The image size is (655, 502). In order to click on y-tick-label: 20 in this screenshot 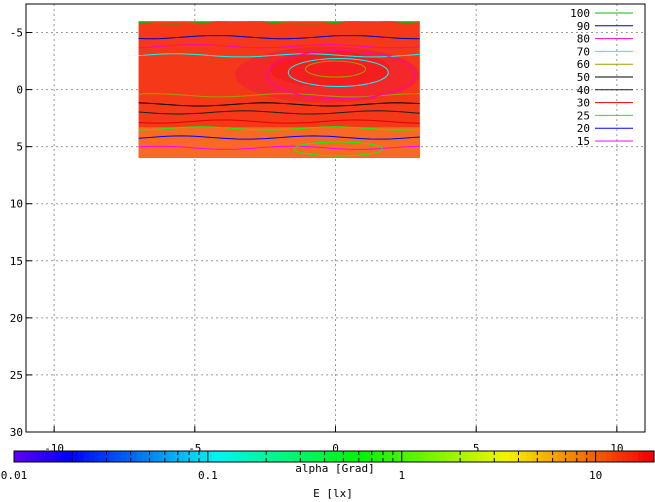, I will do `click(16, 318)`.